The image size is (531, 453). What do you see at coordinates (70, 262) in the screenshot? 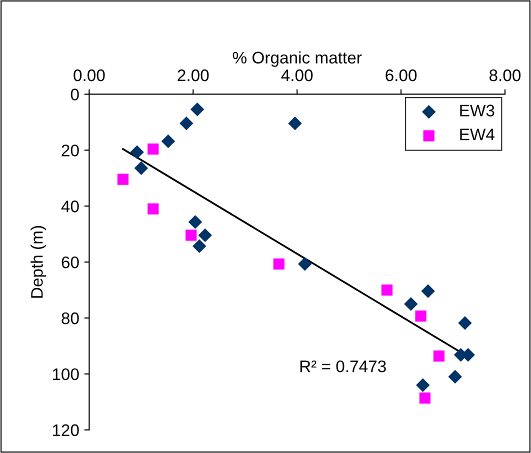
I see `y-tick-label: 60` at bounding box center [70, 262].